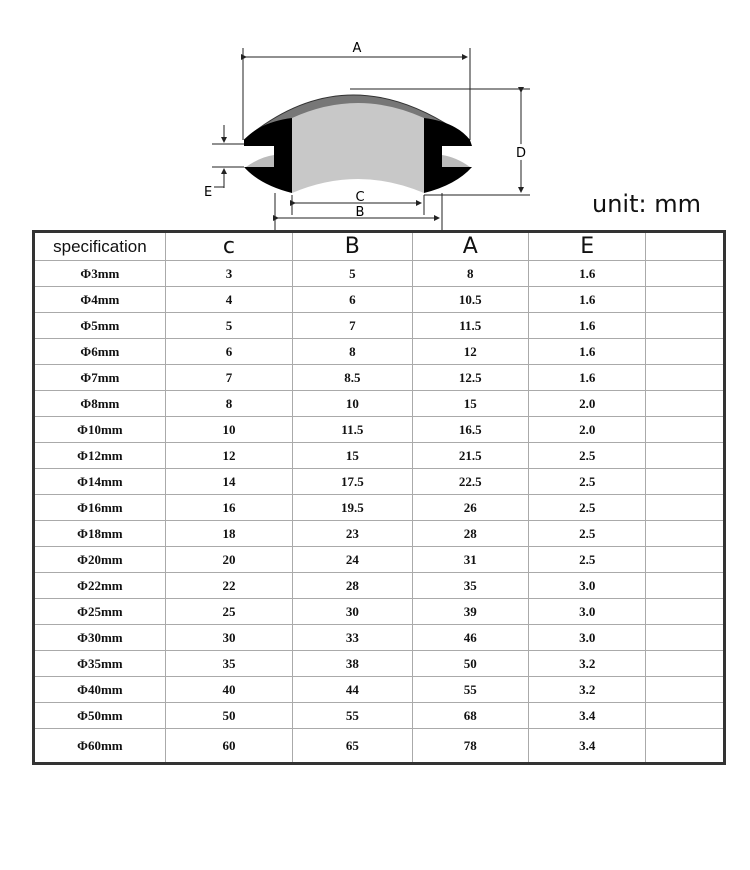  Describe the element at coordinates (470, 585) in the screenshot. I see `cell-a: 35` at that location.